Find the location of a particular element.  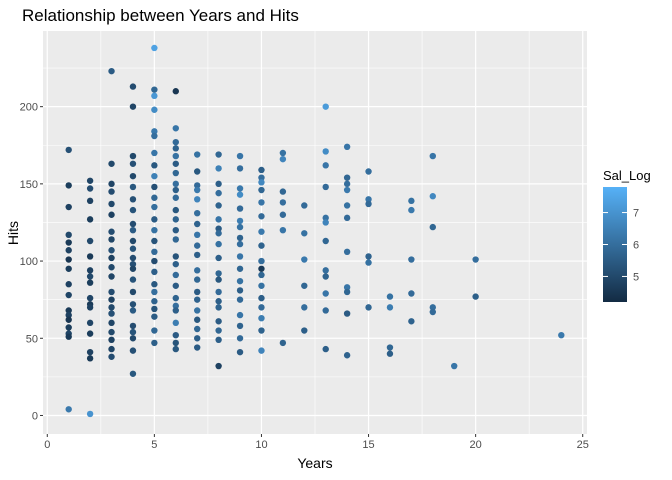

x-axis-ticks: 0 5 10 15 20 25 is located at coordinates (316, 442).